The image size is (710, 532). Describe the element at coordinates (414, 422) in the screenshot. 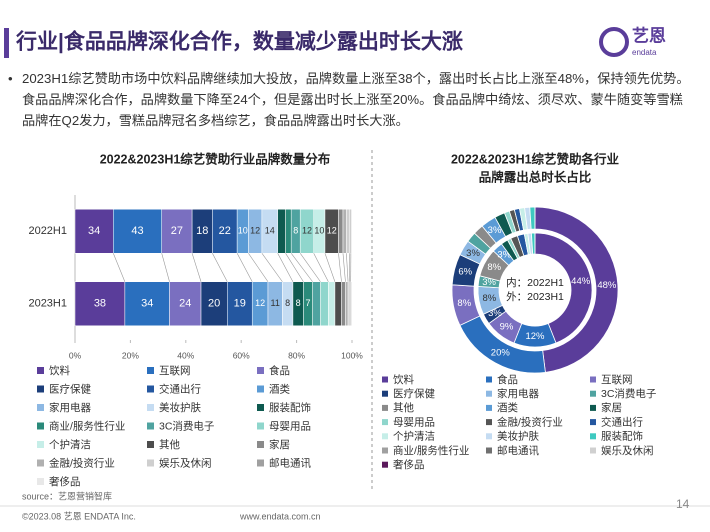

I see `legend-label: 母婴用品` at that location.